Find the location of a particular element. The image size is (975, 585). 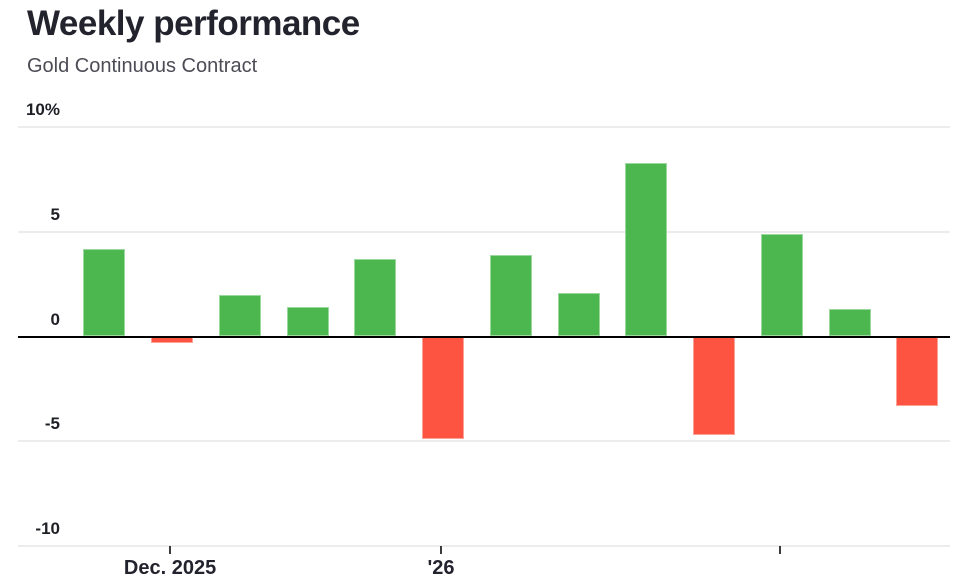

y-axis-label: 10% is located at coordinates (42, 110).